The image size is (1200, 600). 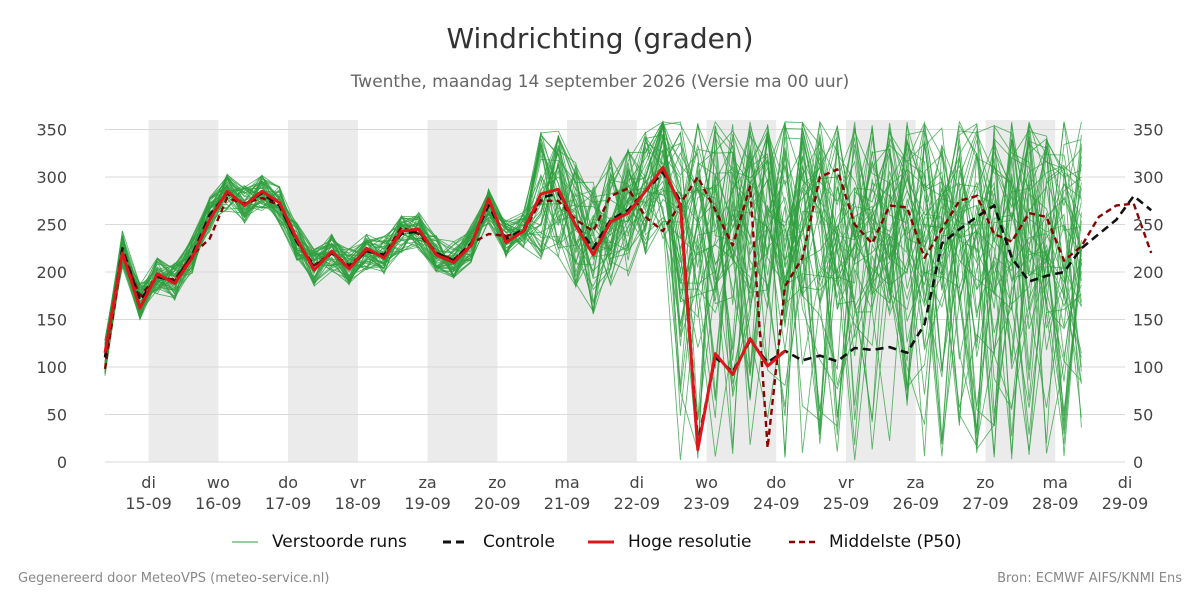 What do you see at coordinates (846, 503) in the screenshot?
I see `x-tick-date: 25-09` at bounding box center [846, 503].